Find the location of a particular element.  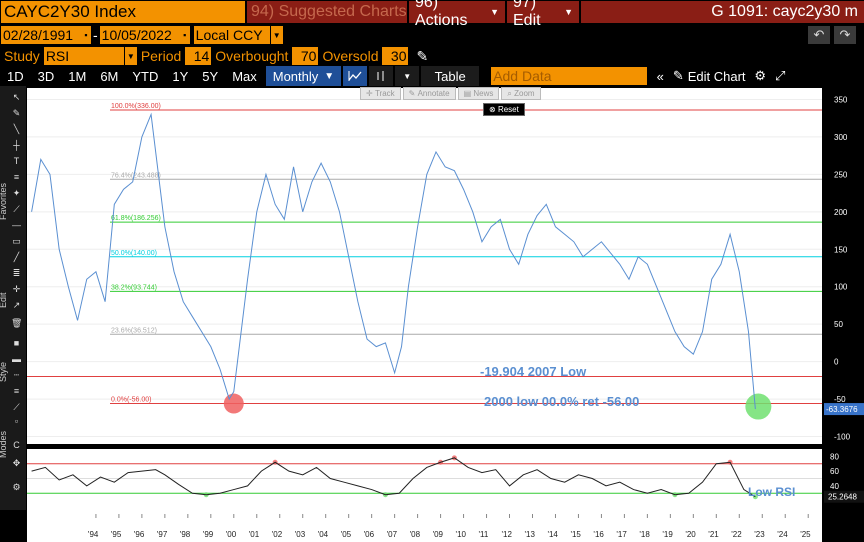

xtick-label: '23 is located at coordinates (759, 534).